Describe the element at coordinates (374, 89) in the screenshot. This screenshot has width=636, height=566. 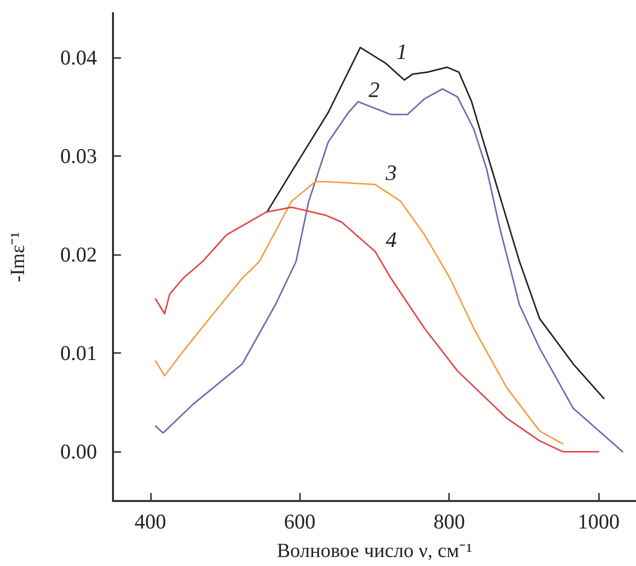
I see `series-label: 2` at that location.